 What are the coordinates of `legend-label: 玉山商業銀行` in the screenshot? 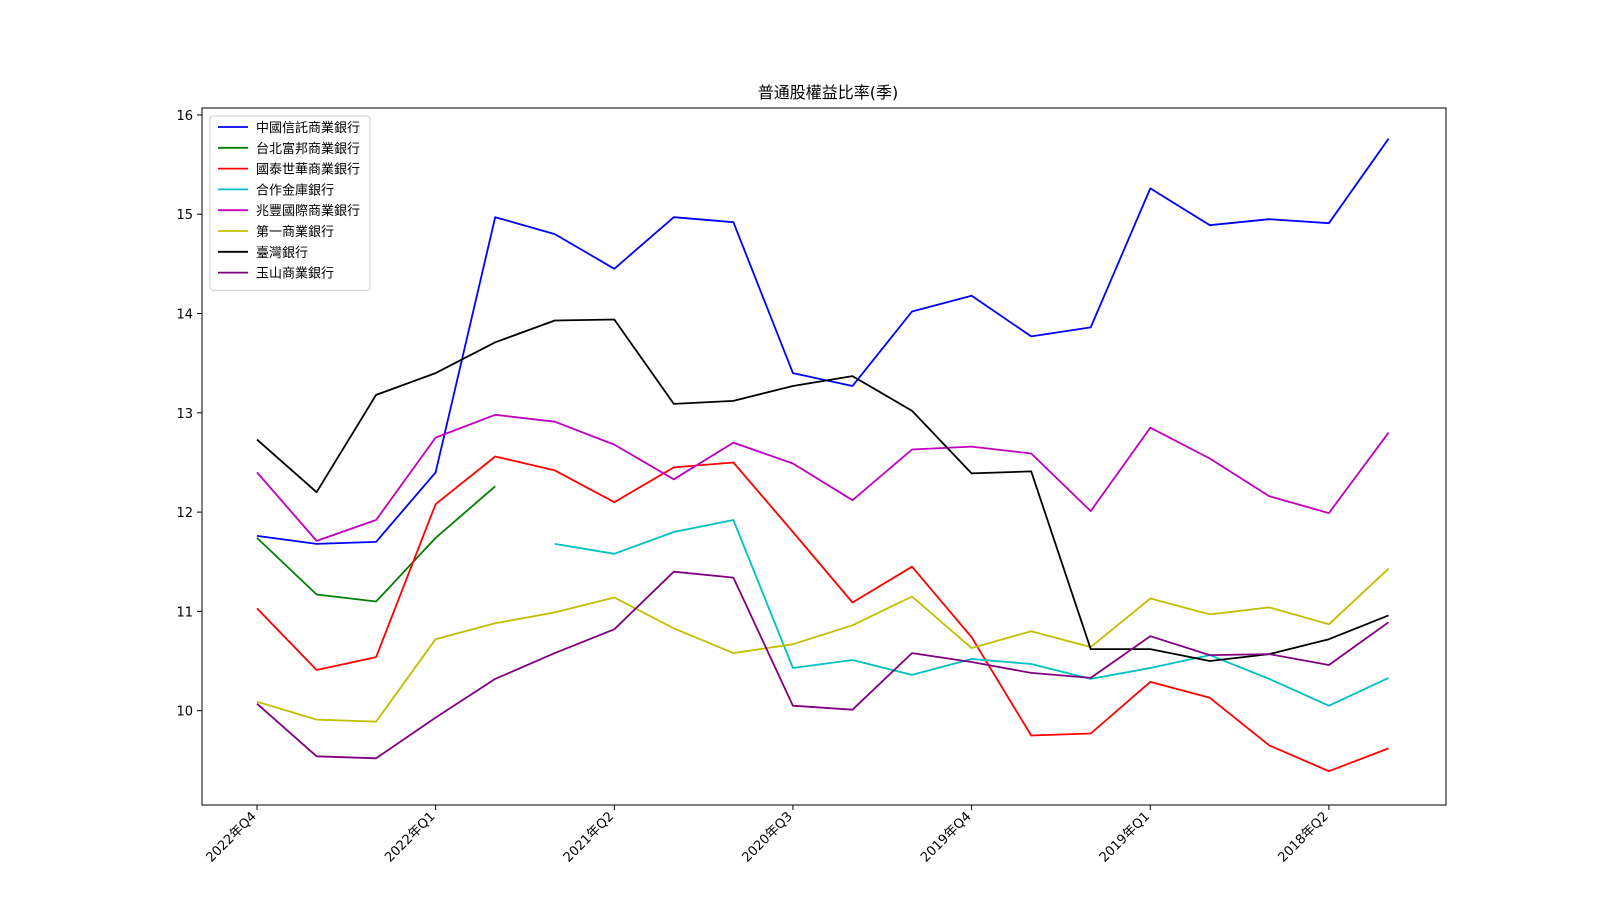 It's located at (295, 274).